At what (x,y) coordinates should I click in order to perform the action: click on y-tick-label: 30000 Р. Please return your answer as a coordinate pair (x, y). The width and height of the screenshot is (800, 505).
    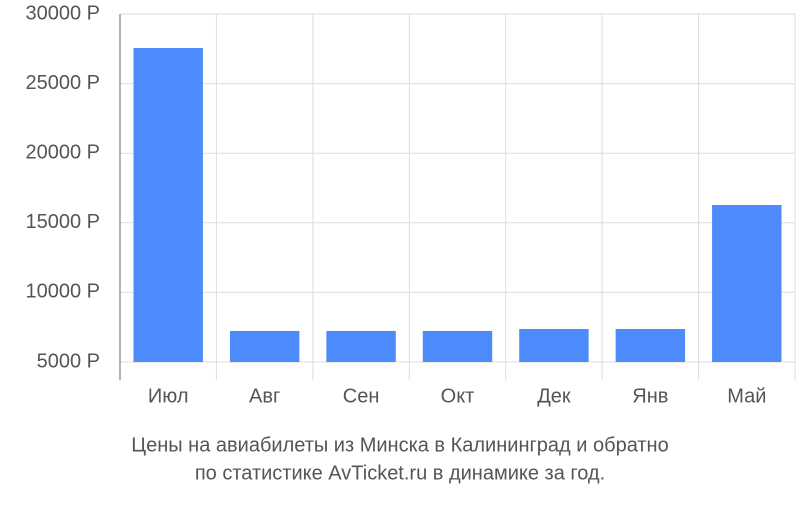
    Looking at the image, I should click on (62, 13).